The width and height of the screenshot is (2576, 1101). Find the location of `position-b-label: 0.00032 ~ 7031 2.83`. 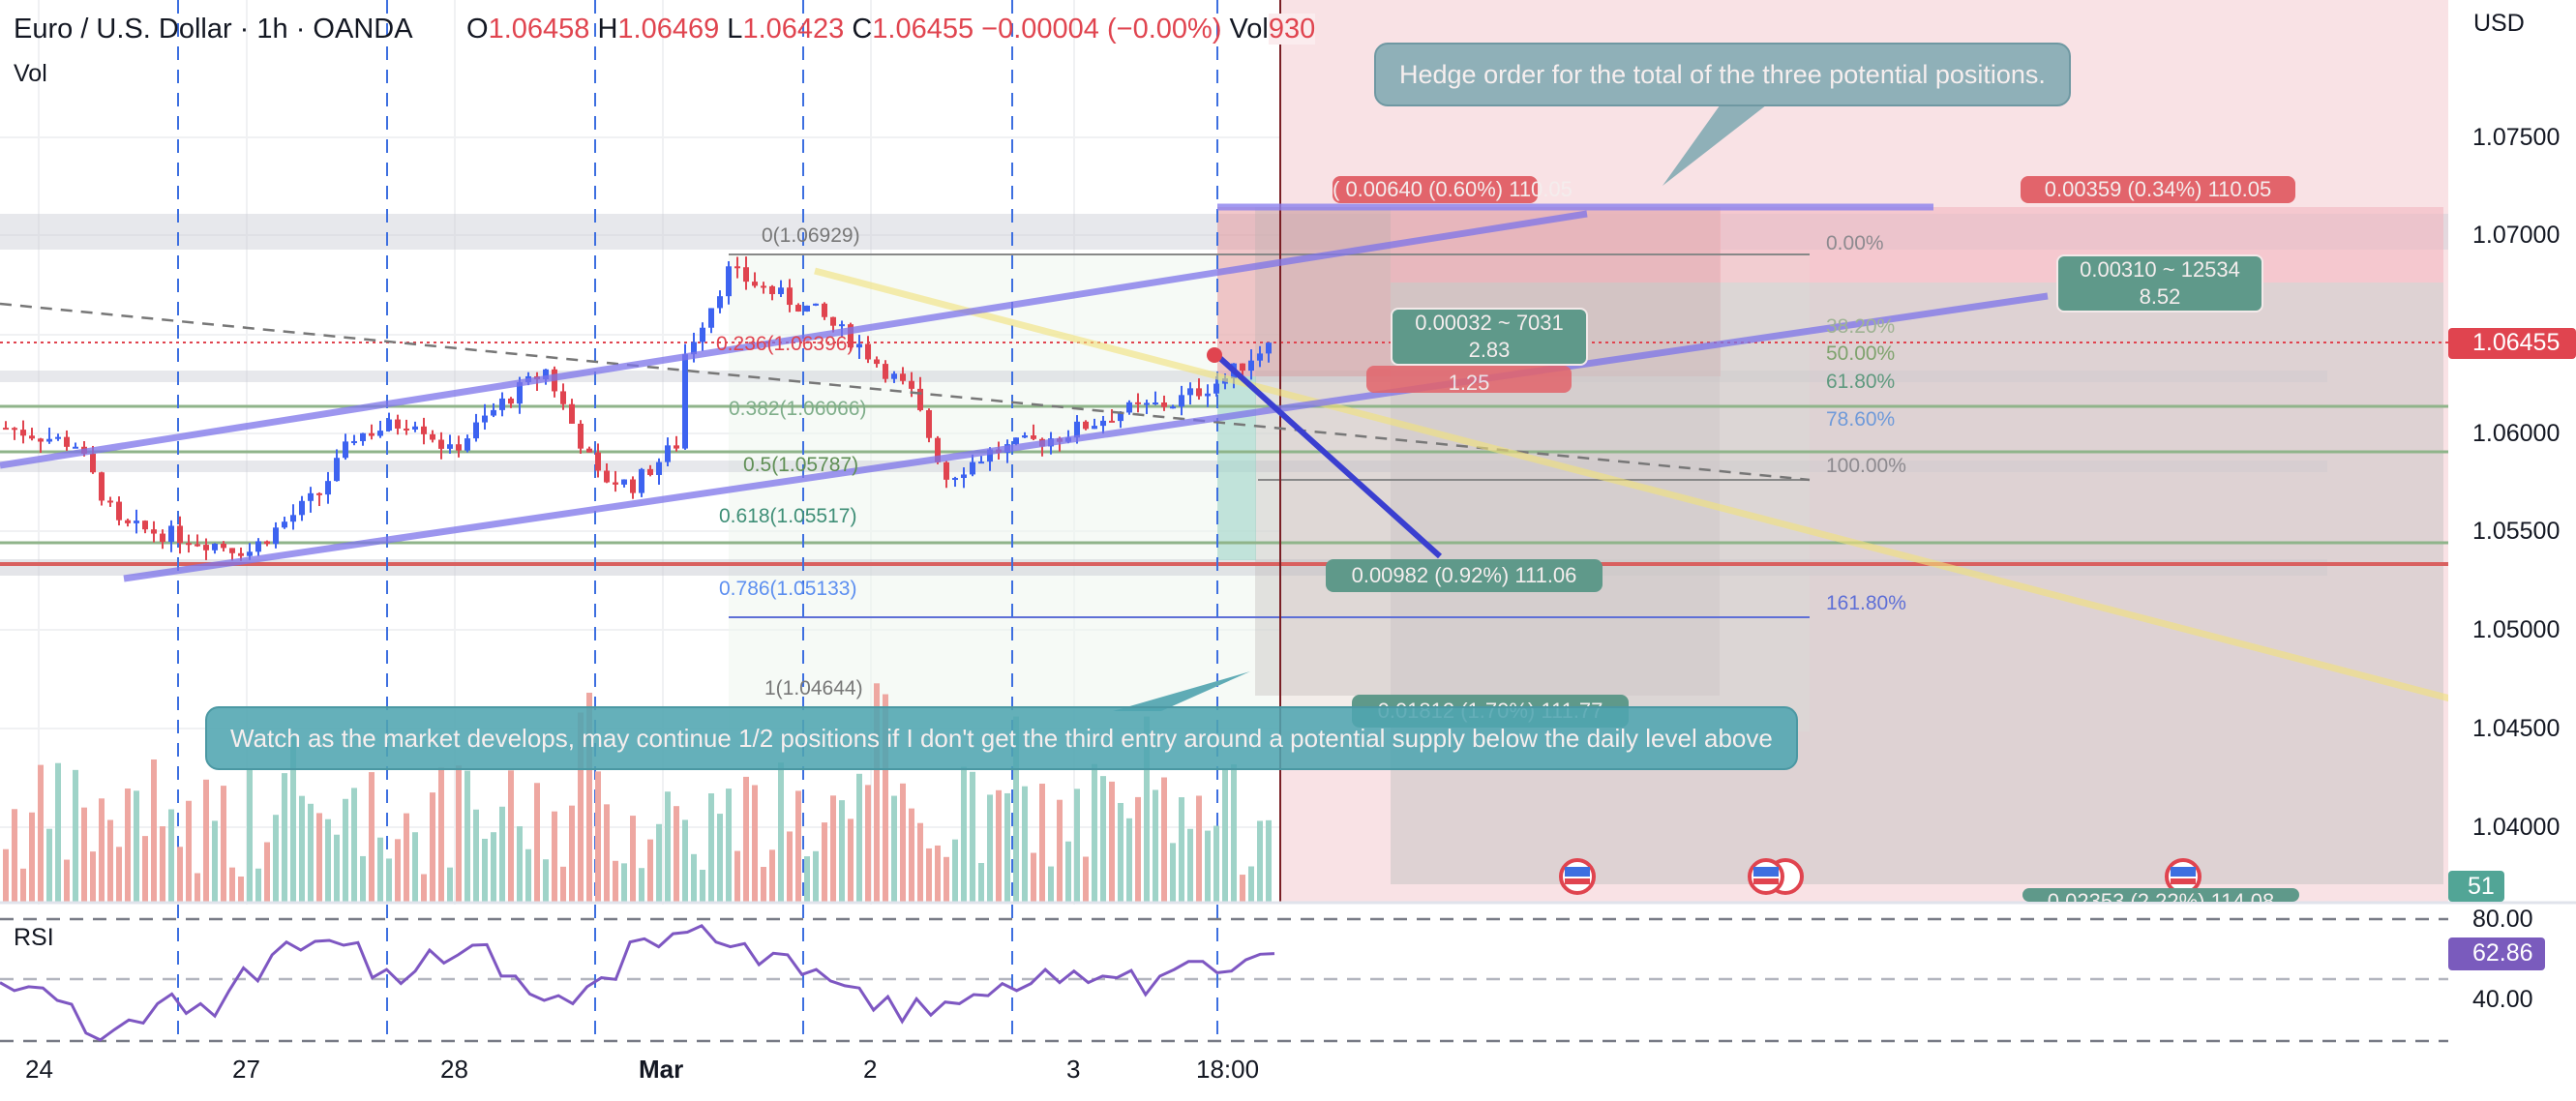

position-b-label: 0.00032 ~ 7031 2.83 is located at coordinates (1489, 337).